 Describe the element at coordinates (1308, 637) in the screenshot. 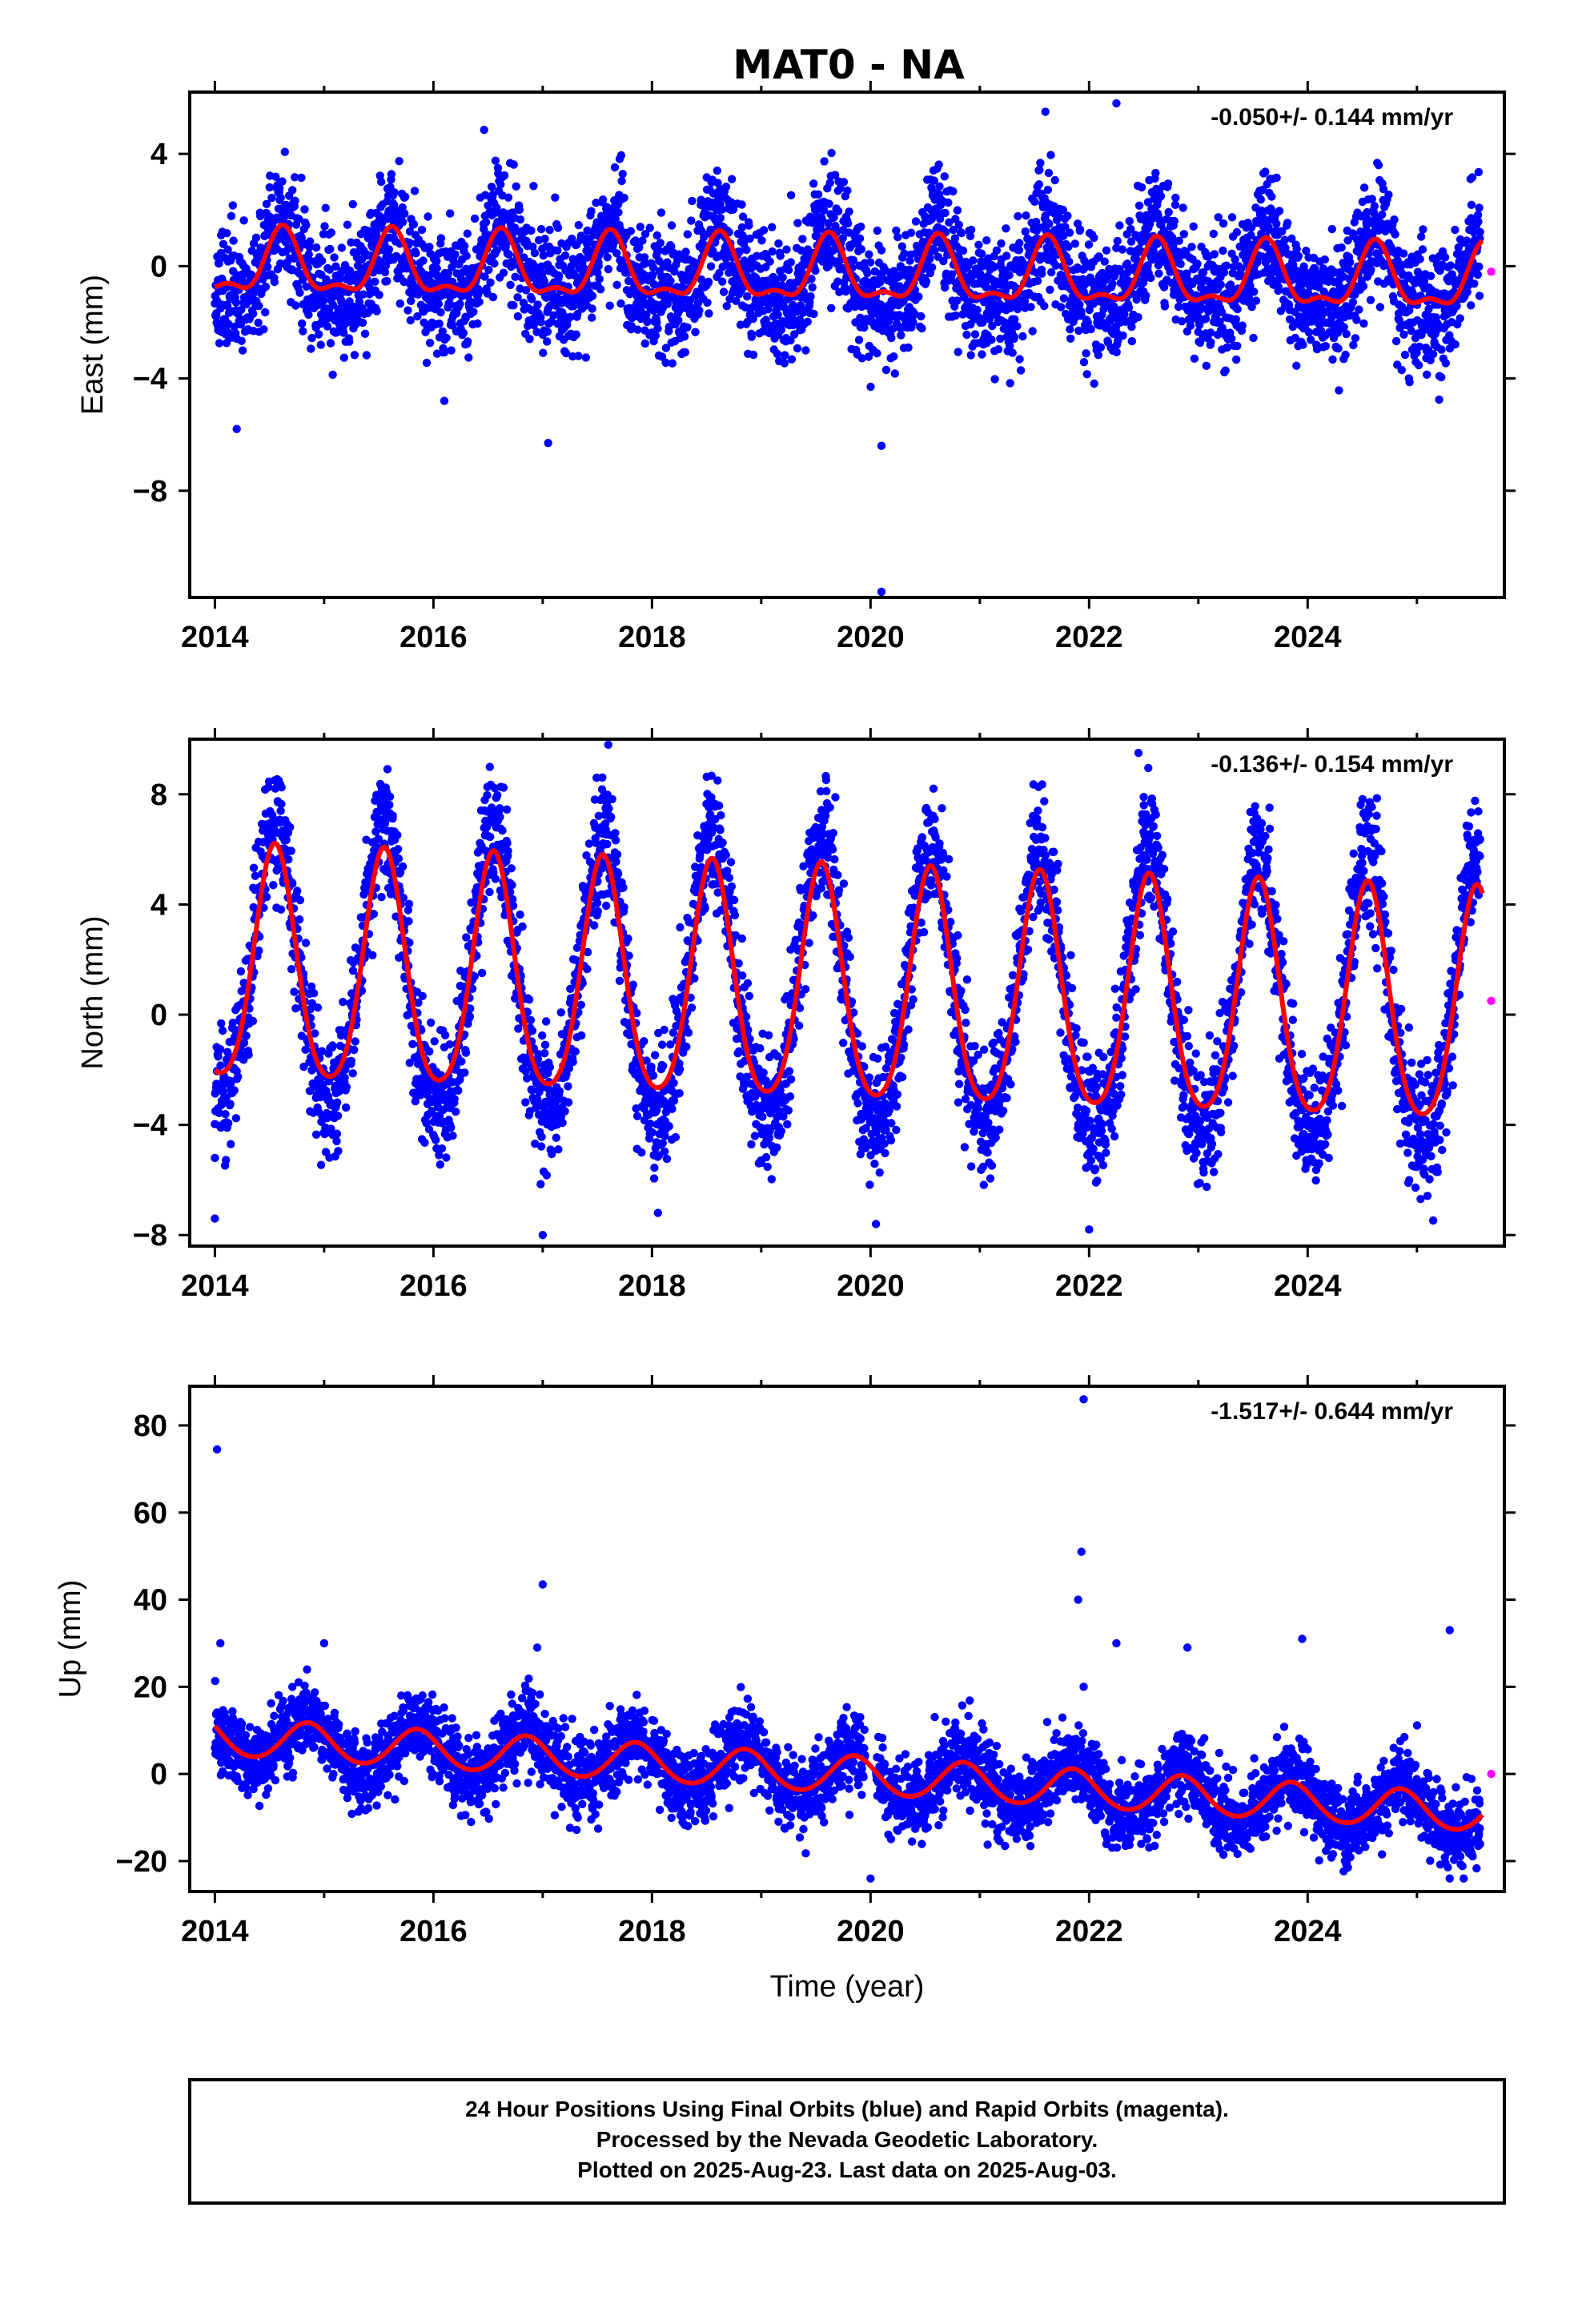

I see `x-tick-label: 2024` at that location.